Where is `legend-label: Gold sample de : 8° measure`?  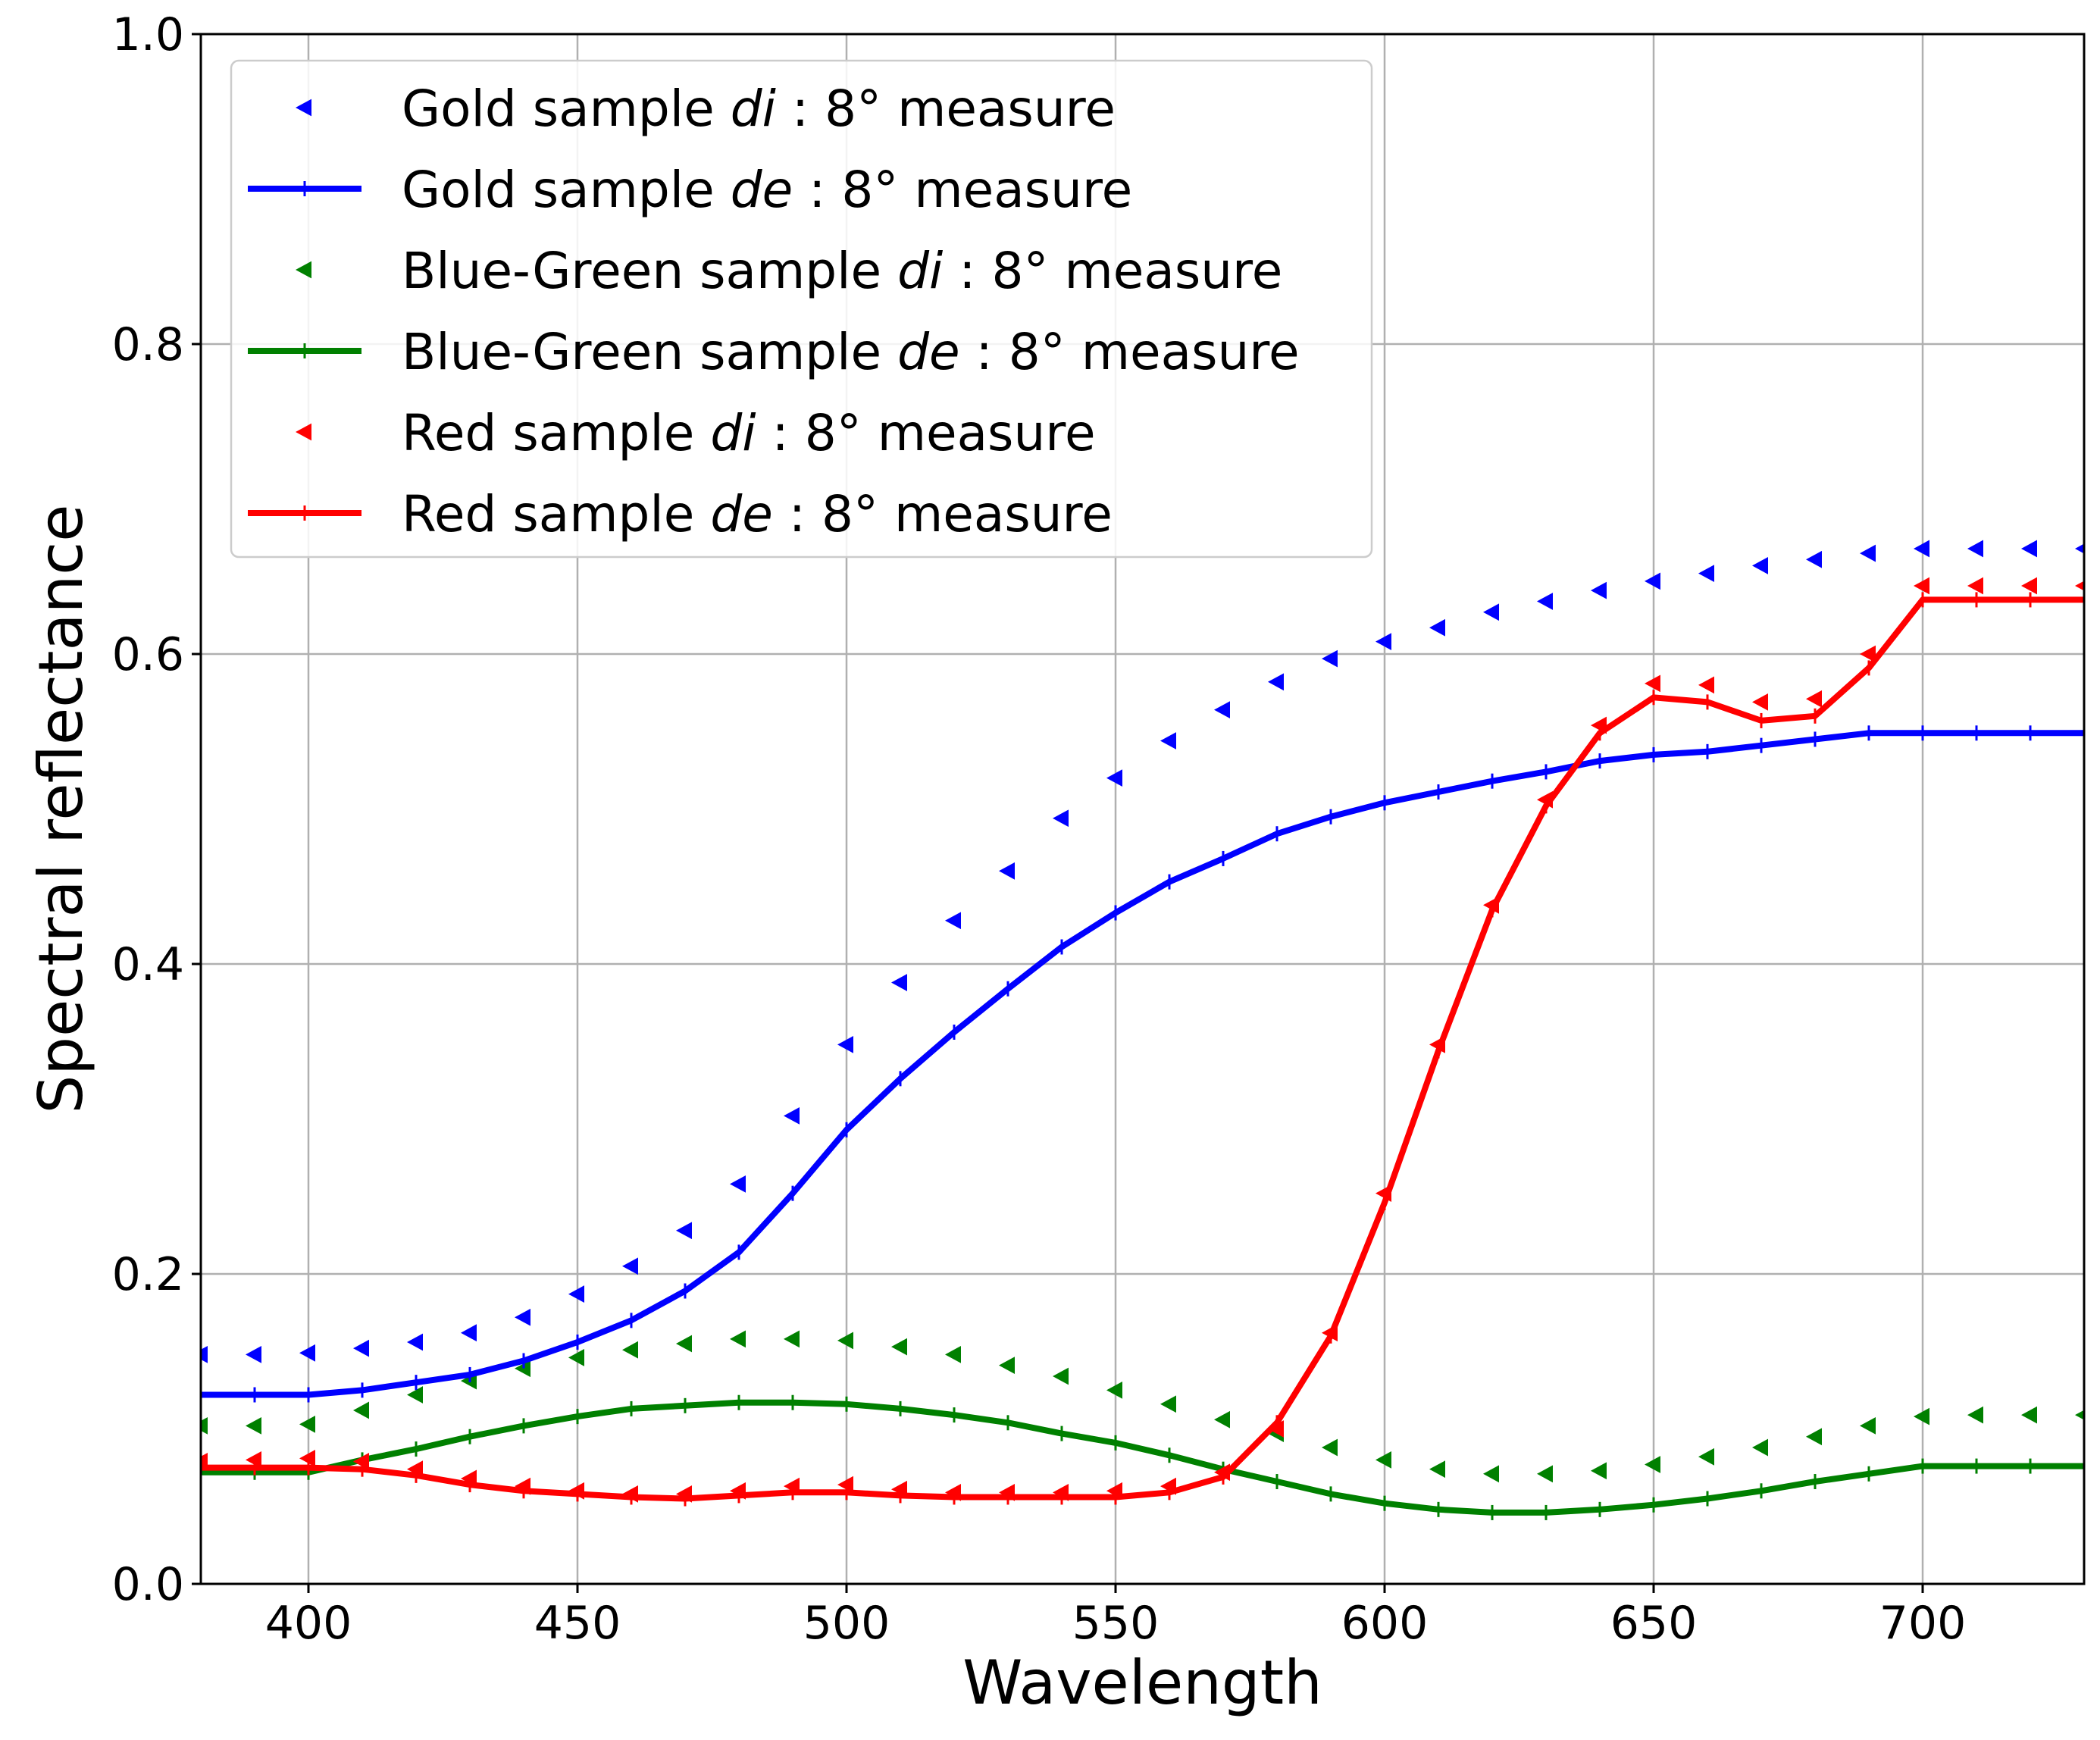 legend-label: Gold sample de : 8° measure is located at coordinates (767, 190).